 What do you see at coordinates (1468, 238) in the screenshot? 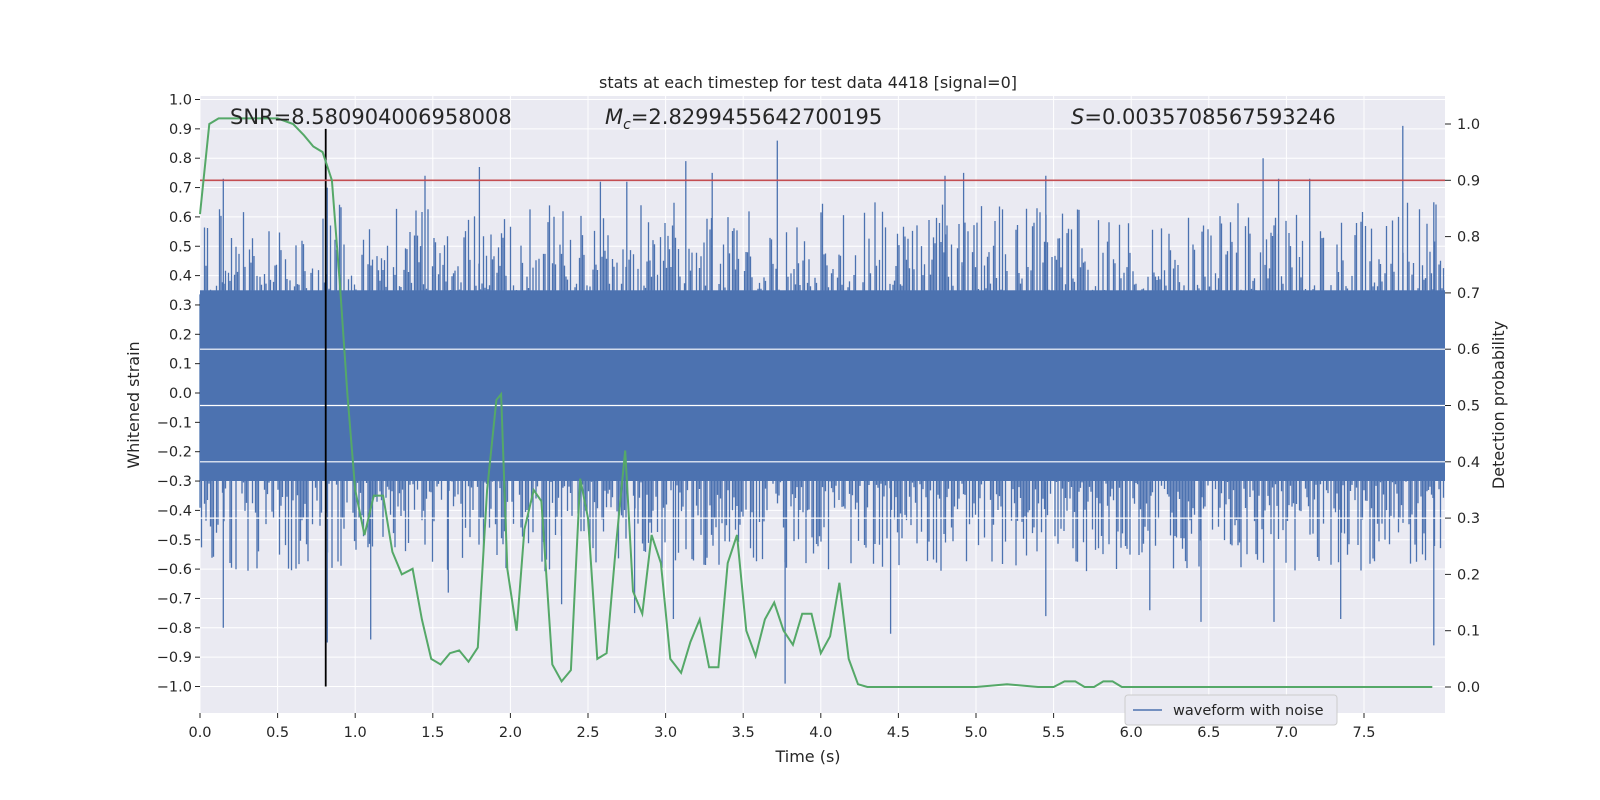
I see `y-right-tick-label: 0.8` at bounding box center [1468, 238].